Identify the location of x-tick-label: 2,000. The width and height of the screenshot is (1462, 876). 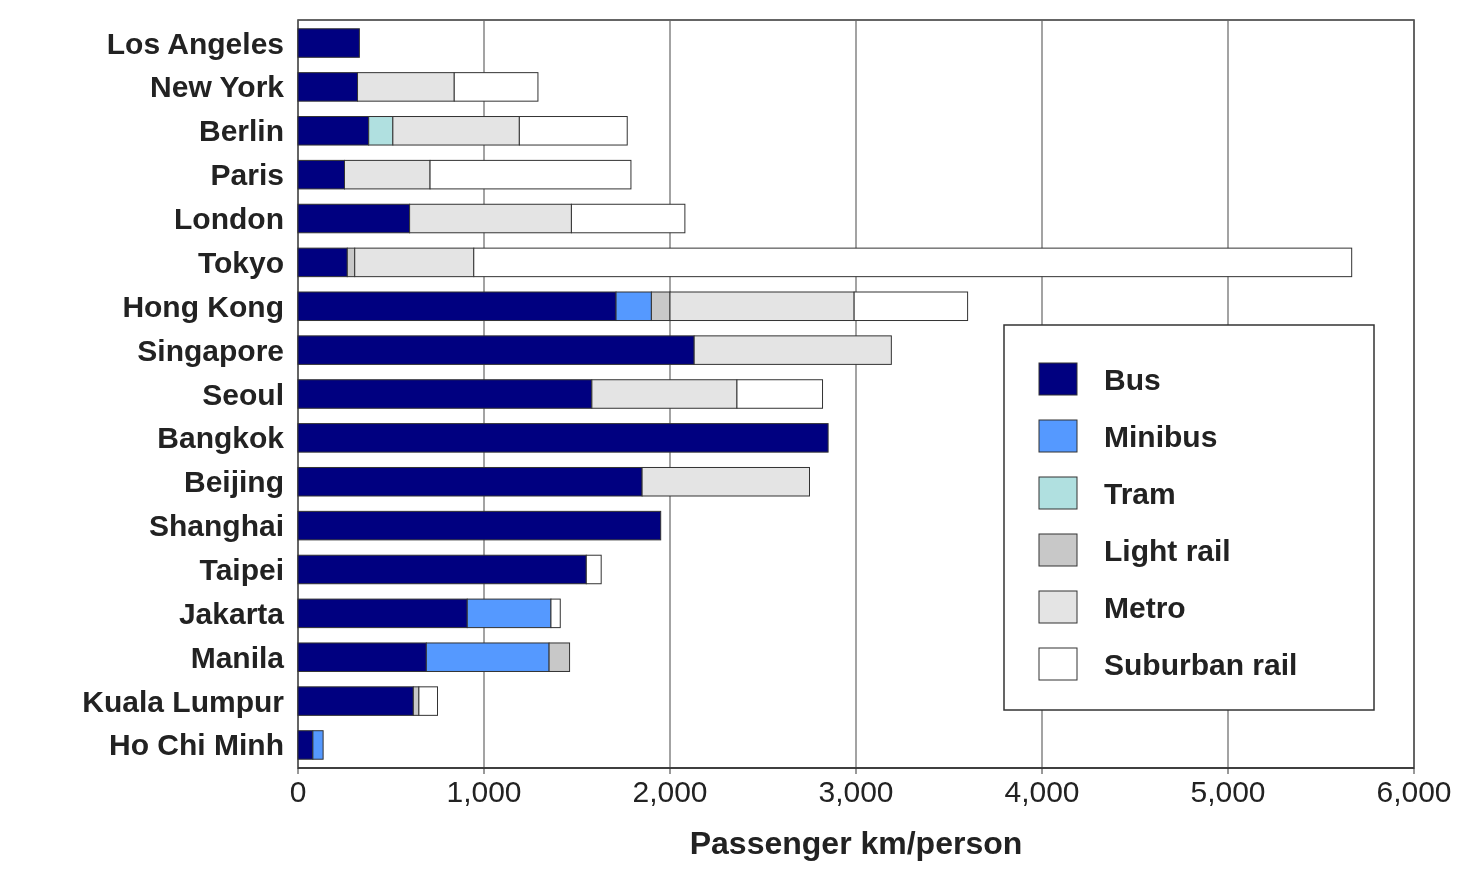
(670, 791).